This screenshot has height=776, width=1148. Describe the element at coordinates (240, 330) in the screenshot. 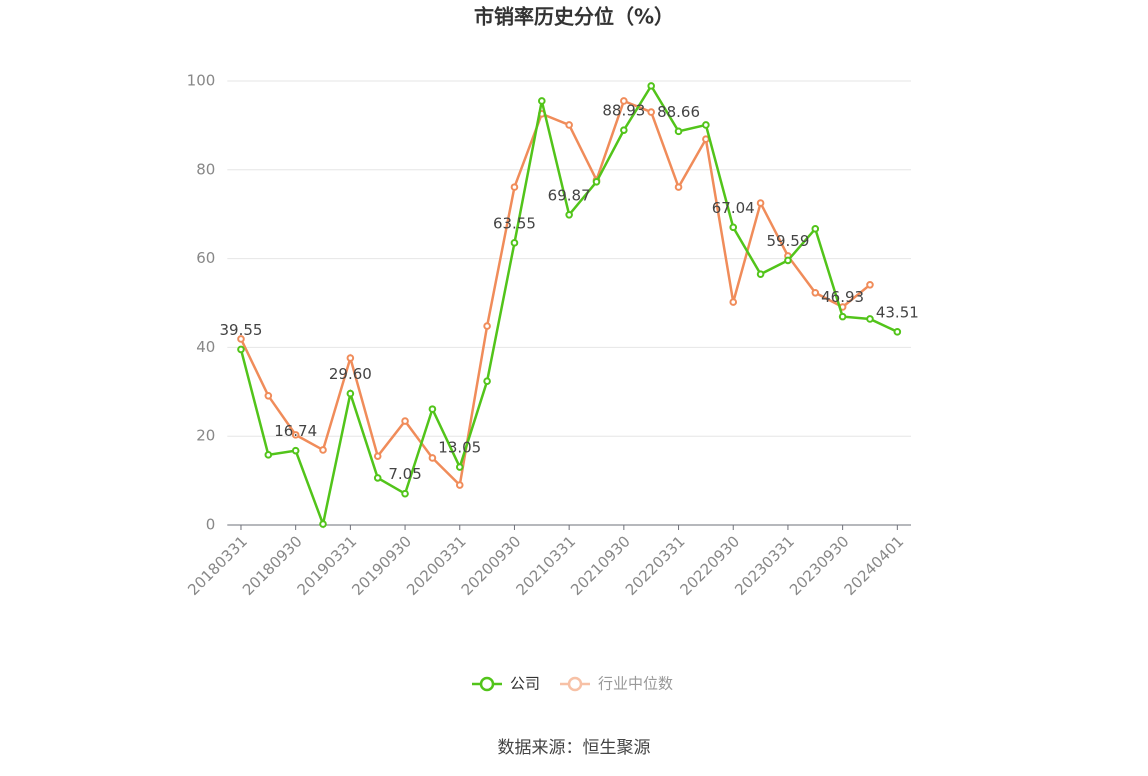

I see `data-label: 39.55` at that location.